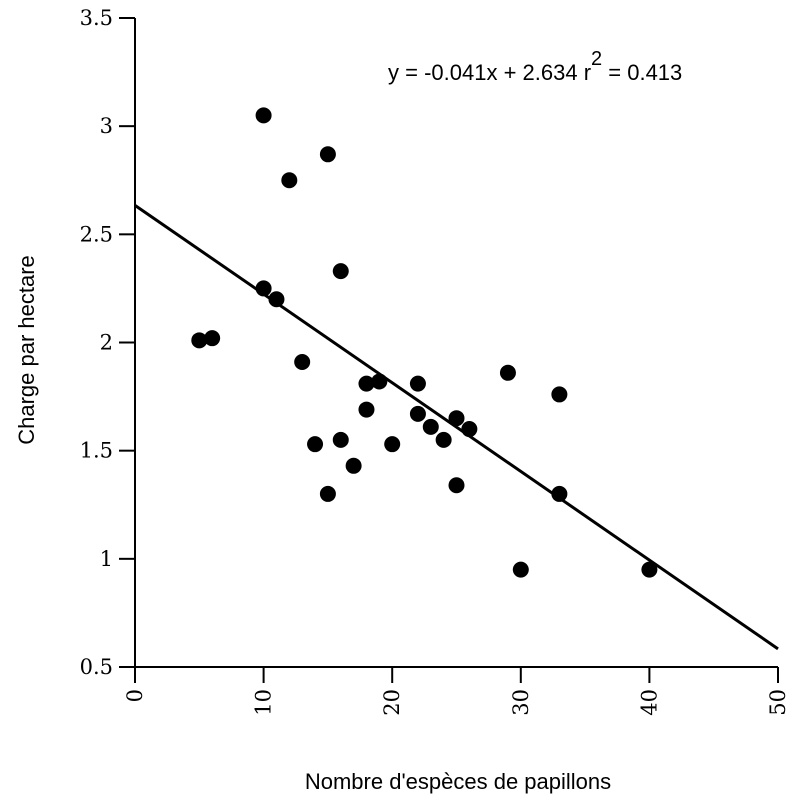  What do you see at coordinates (649, 702) in the screenshot?
I see `x-tick-label: 40` at bounding box center [649, 702].